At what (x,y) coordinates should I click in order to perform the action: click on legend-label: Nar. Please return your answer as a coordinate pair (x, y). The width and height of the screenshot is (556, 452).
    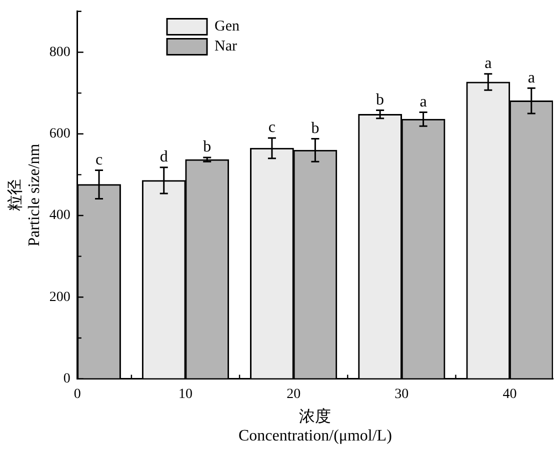
    Looking at the image, I should click on (226, 46).